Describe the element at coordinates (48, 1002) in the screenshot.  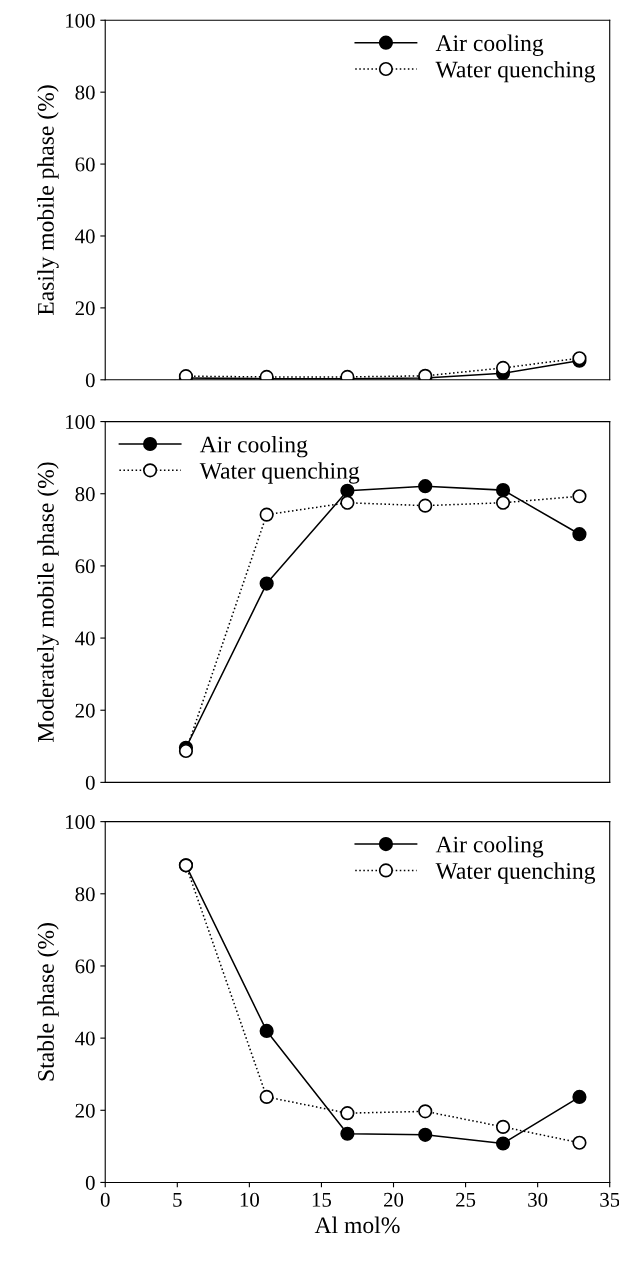
I see `y-axis-title: Stable phase (%)` at that location.